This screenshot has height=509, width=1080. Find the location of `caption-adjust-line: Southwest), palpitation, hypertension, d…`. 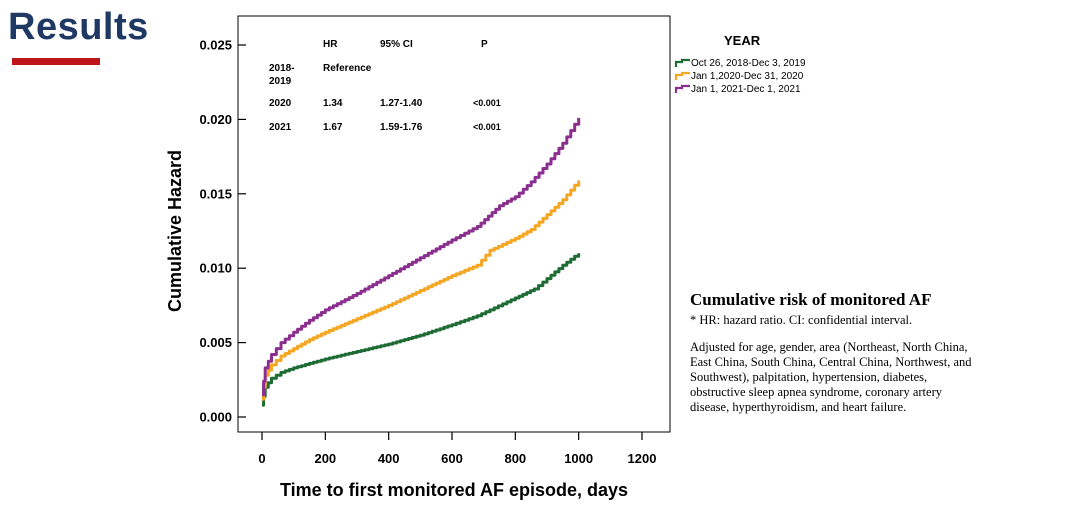

caption-adjust-line: Southwest), palpitation, hypertension, d… is located at coordinates (809, 377).